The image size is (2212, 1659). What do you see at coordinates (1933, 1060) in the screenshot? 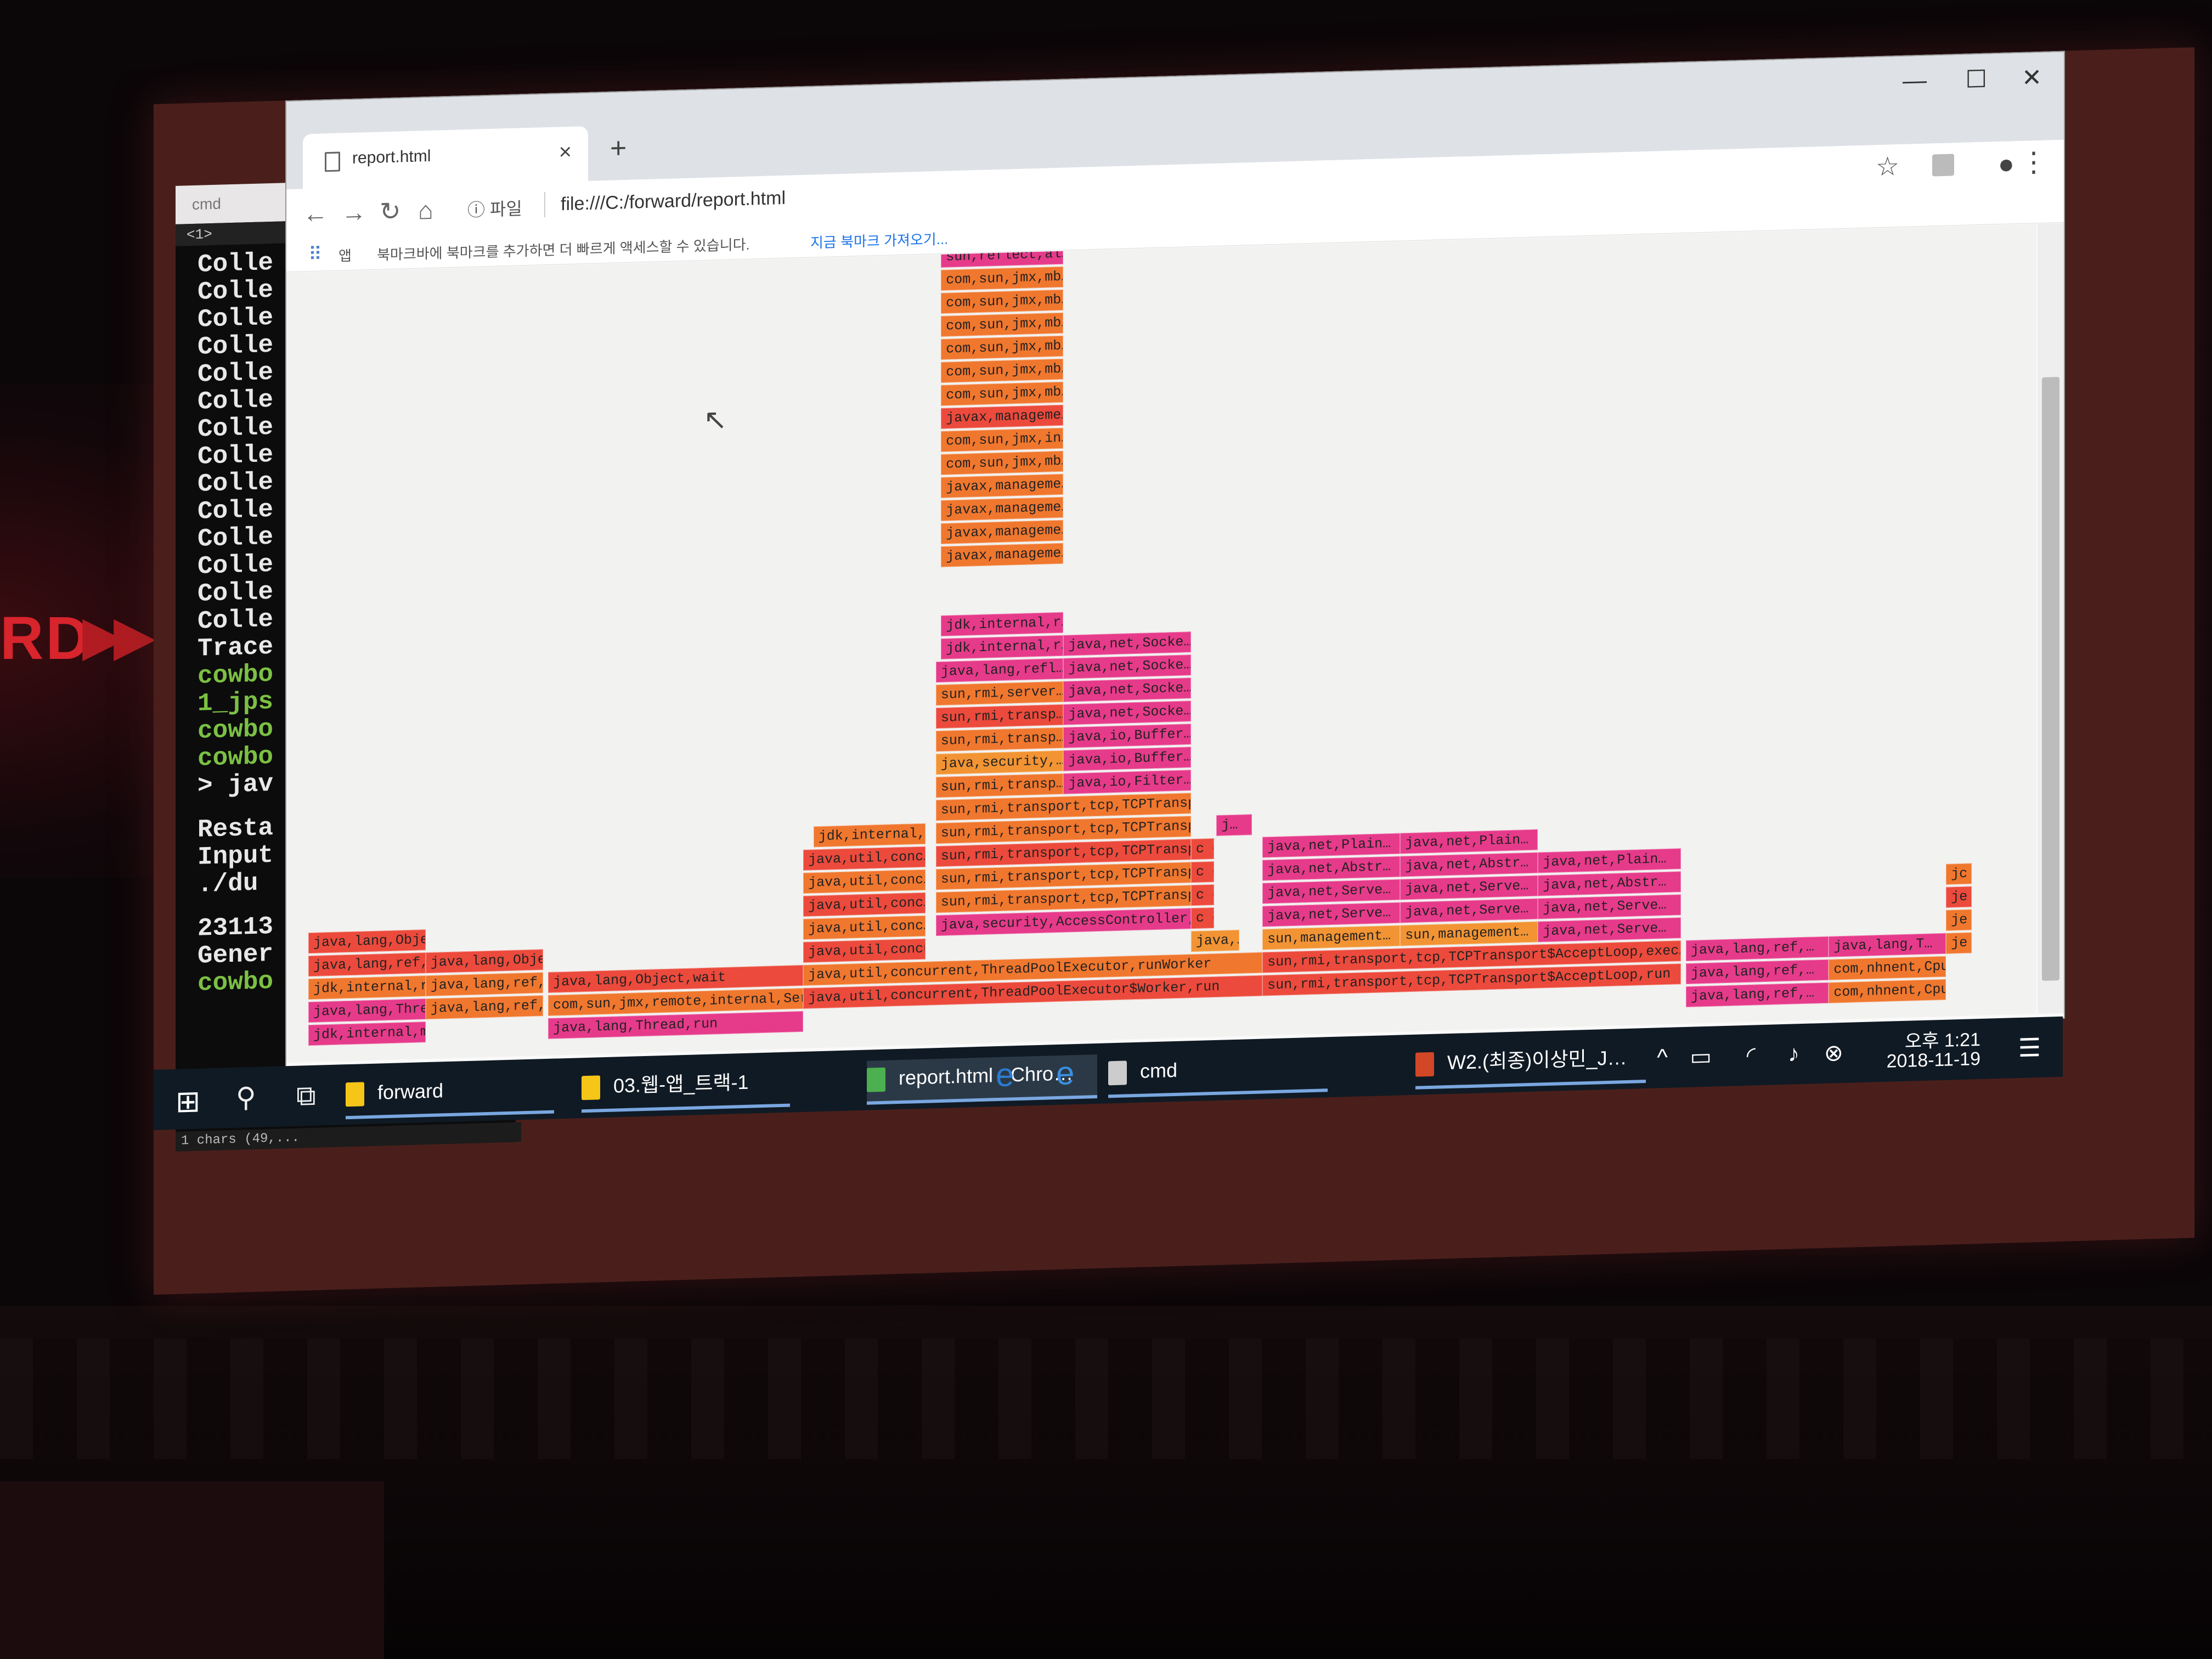
I see `clock-date: 2018-11-19` at bounding box center [1933, 1060].